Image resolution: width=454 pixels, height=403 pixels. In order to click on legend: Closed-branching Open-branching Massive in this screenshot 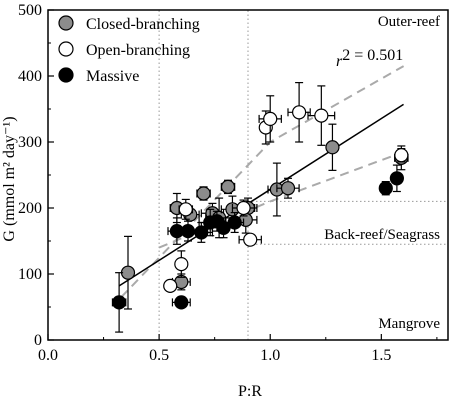, I will do `click(129, 50)`.